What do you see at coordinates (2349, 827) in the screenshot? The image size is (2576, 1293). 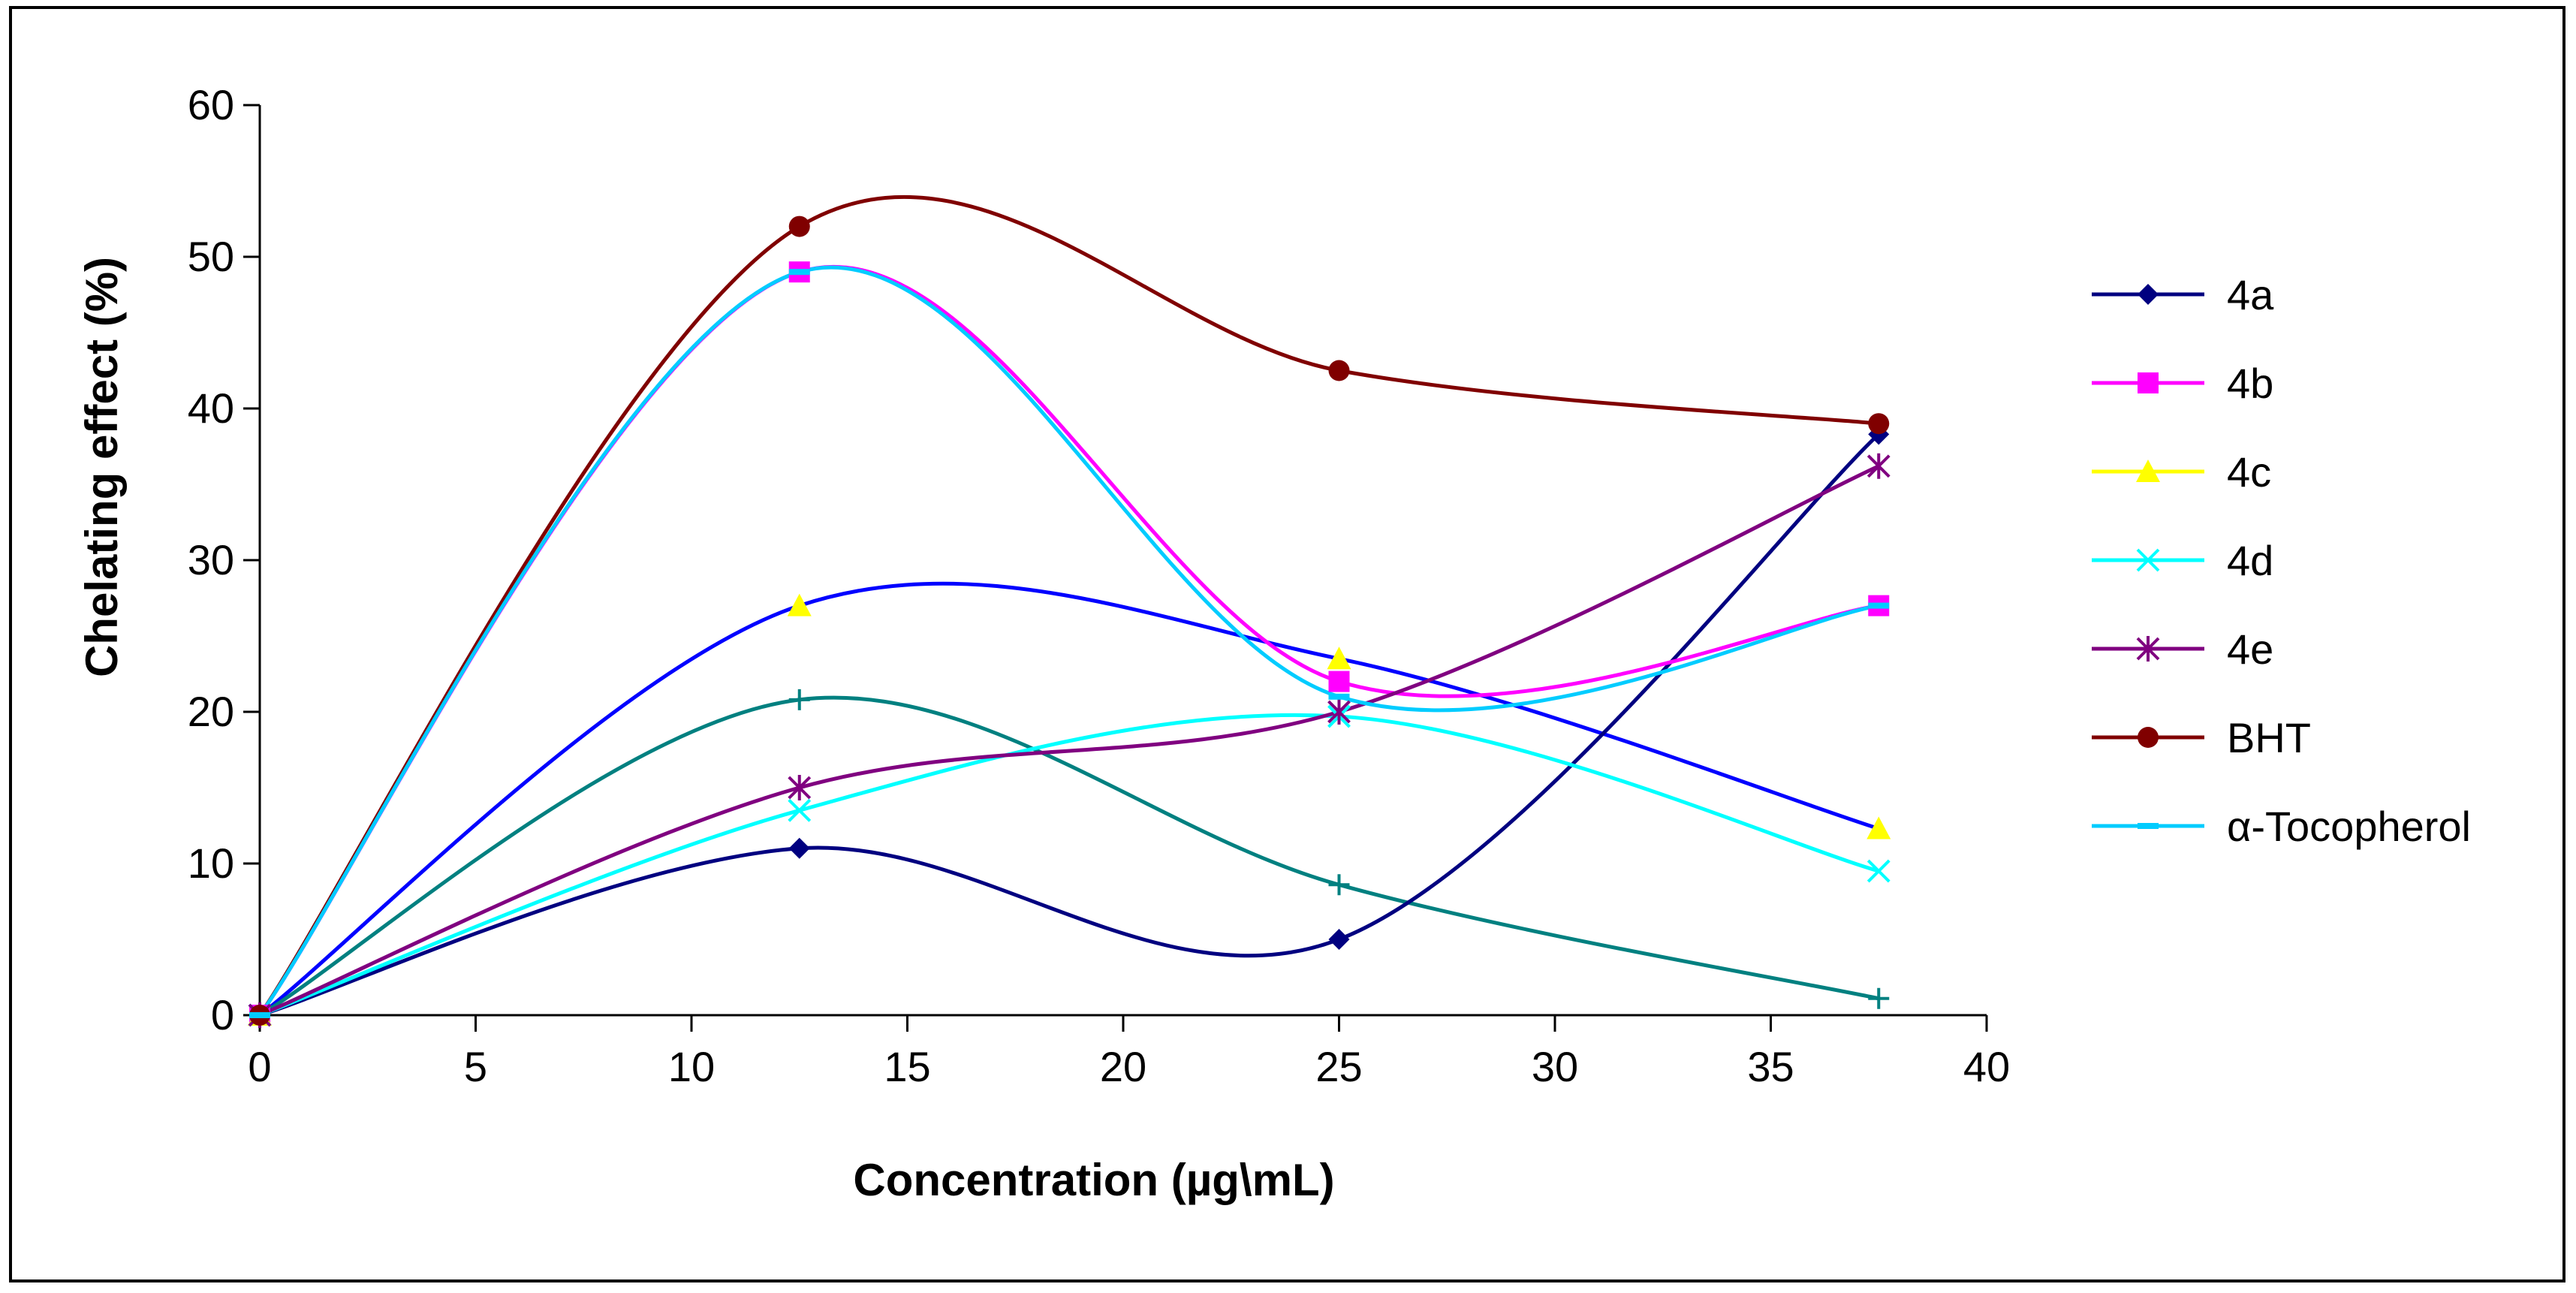 I see `legend-label: α-Tocopherol` at bounding box center [2349, 827].